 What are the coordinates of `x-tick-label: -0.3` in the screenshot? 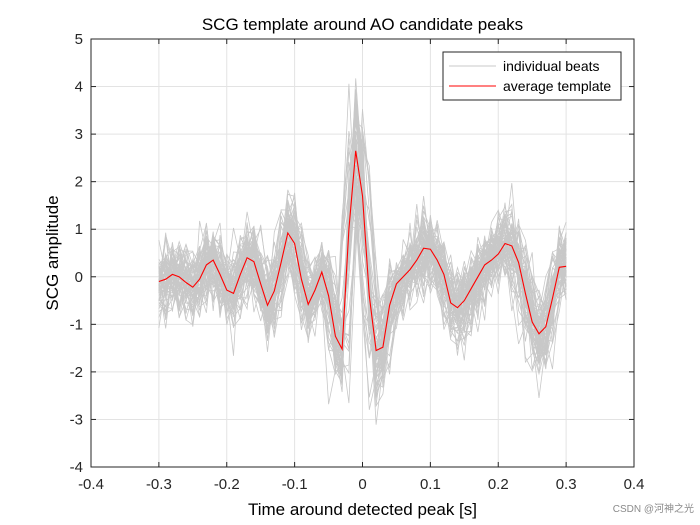 It's located at (159, 484).